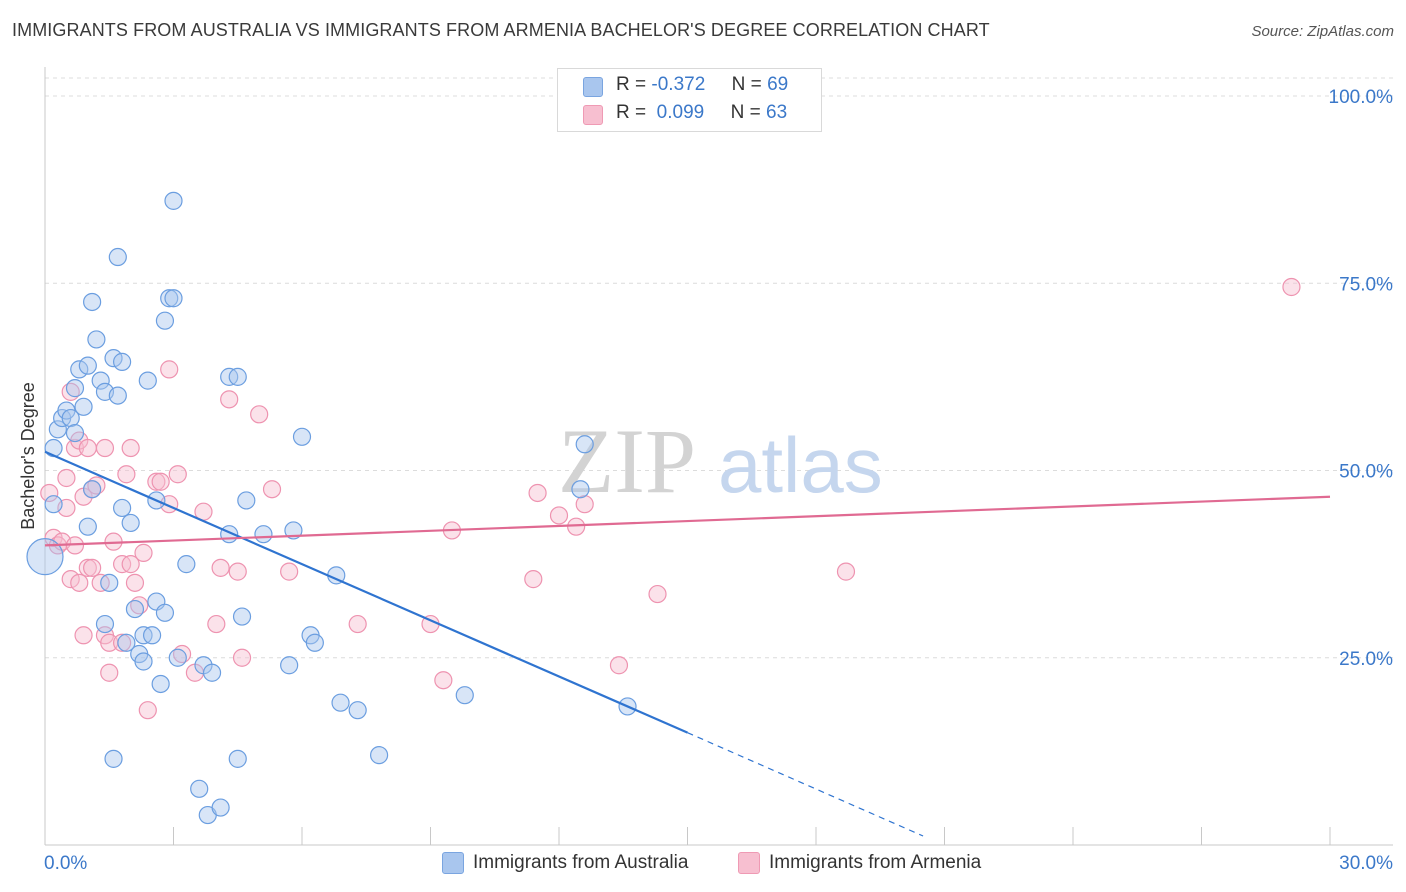 This screenshot has width=1406, height=892. I want to click on australia-trend-extension, so click(805, 784).